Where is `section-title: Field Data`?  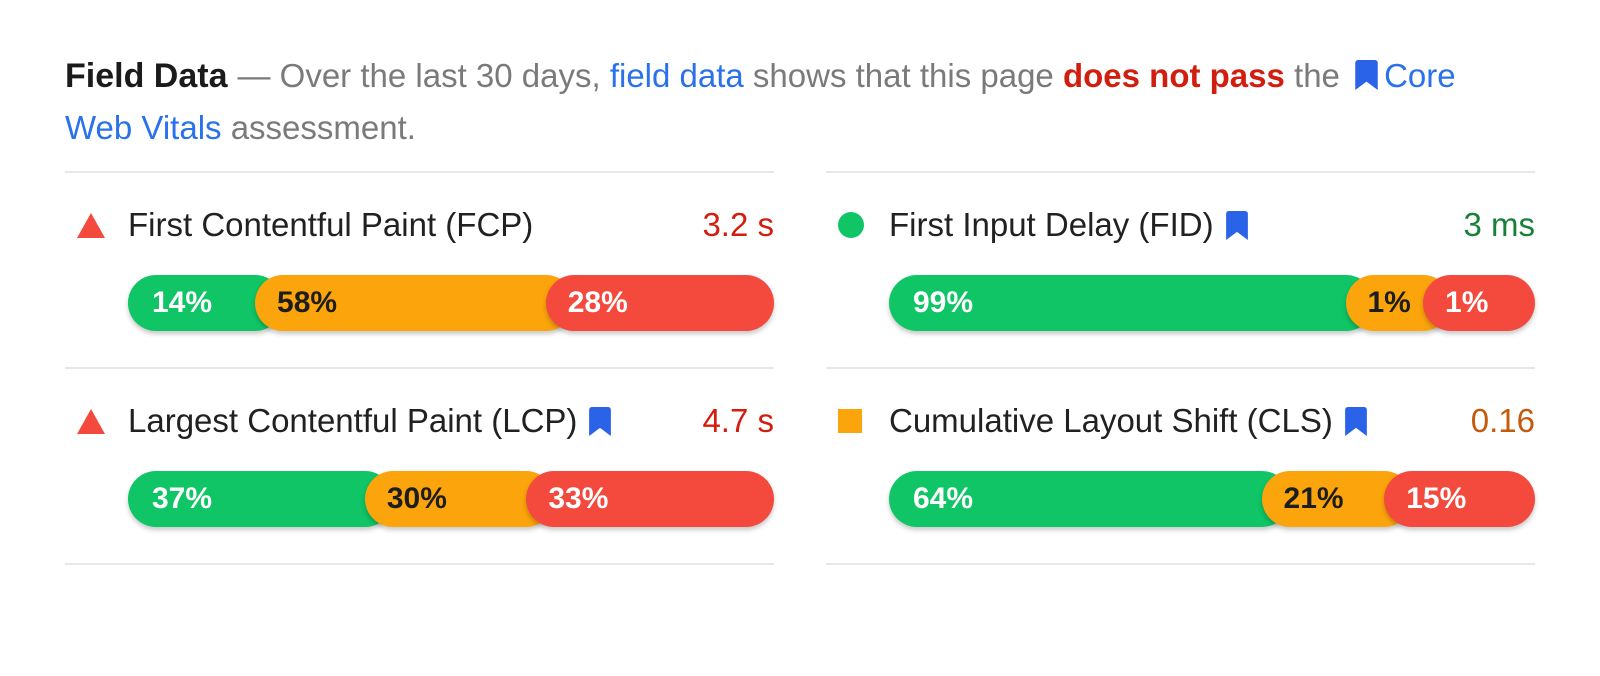 section-title: Field Data is located at coordinates (146, 76).